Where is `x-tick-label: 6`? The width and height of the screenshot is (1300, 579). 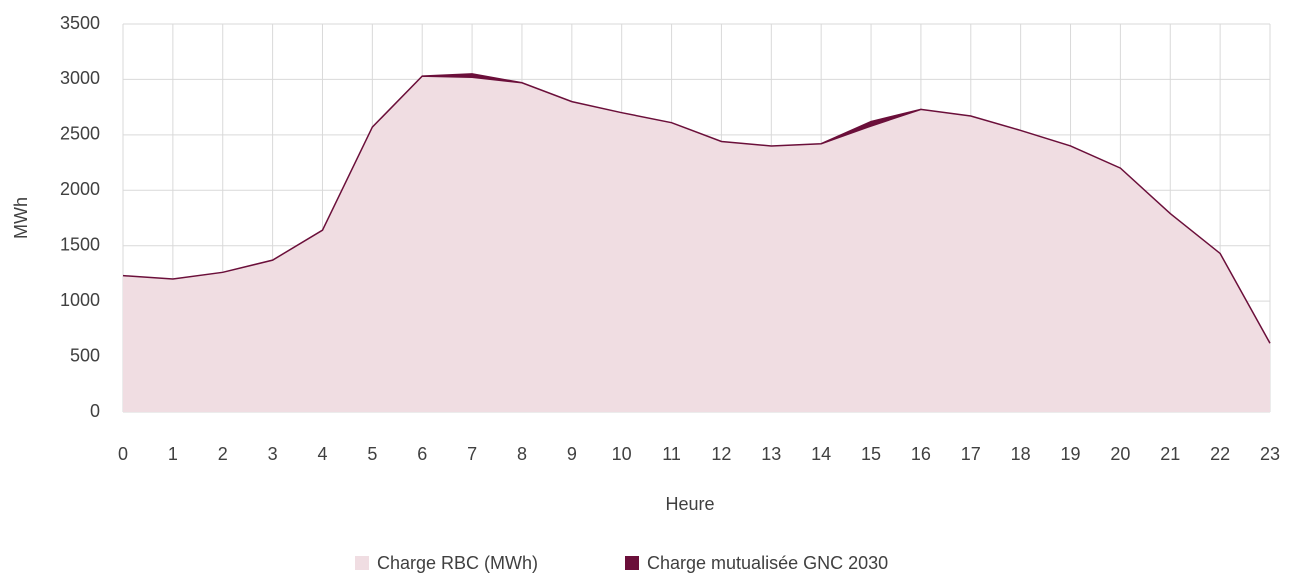 x-tick-label: 6 is located at coordinates (422, 454).